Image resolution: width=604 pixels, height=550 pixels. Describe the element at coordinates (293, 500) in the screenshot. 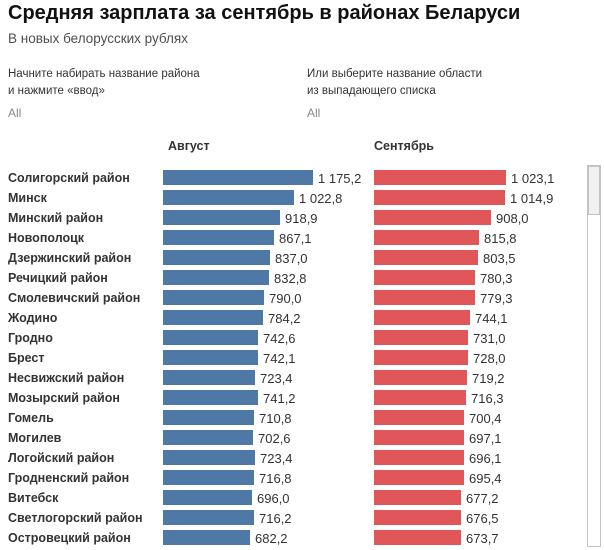

I see `table-row: Витебск 696,0 677,2` at that location.